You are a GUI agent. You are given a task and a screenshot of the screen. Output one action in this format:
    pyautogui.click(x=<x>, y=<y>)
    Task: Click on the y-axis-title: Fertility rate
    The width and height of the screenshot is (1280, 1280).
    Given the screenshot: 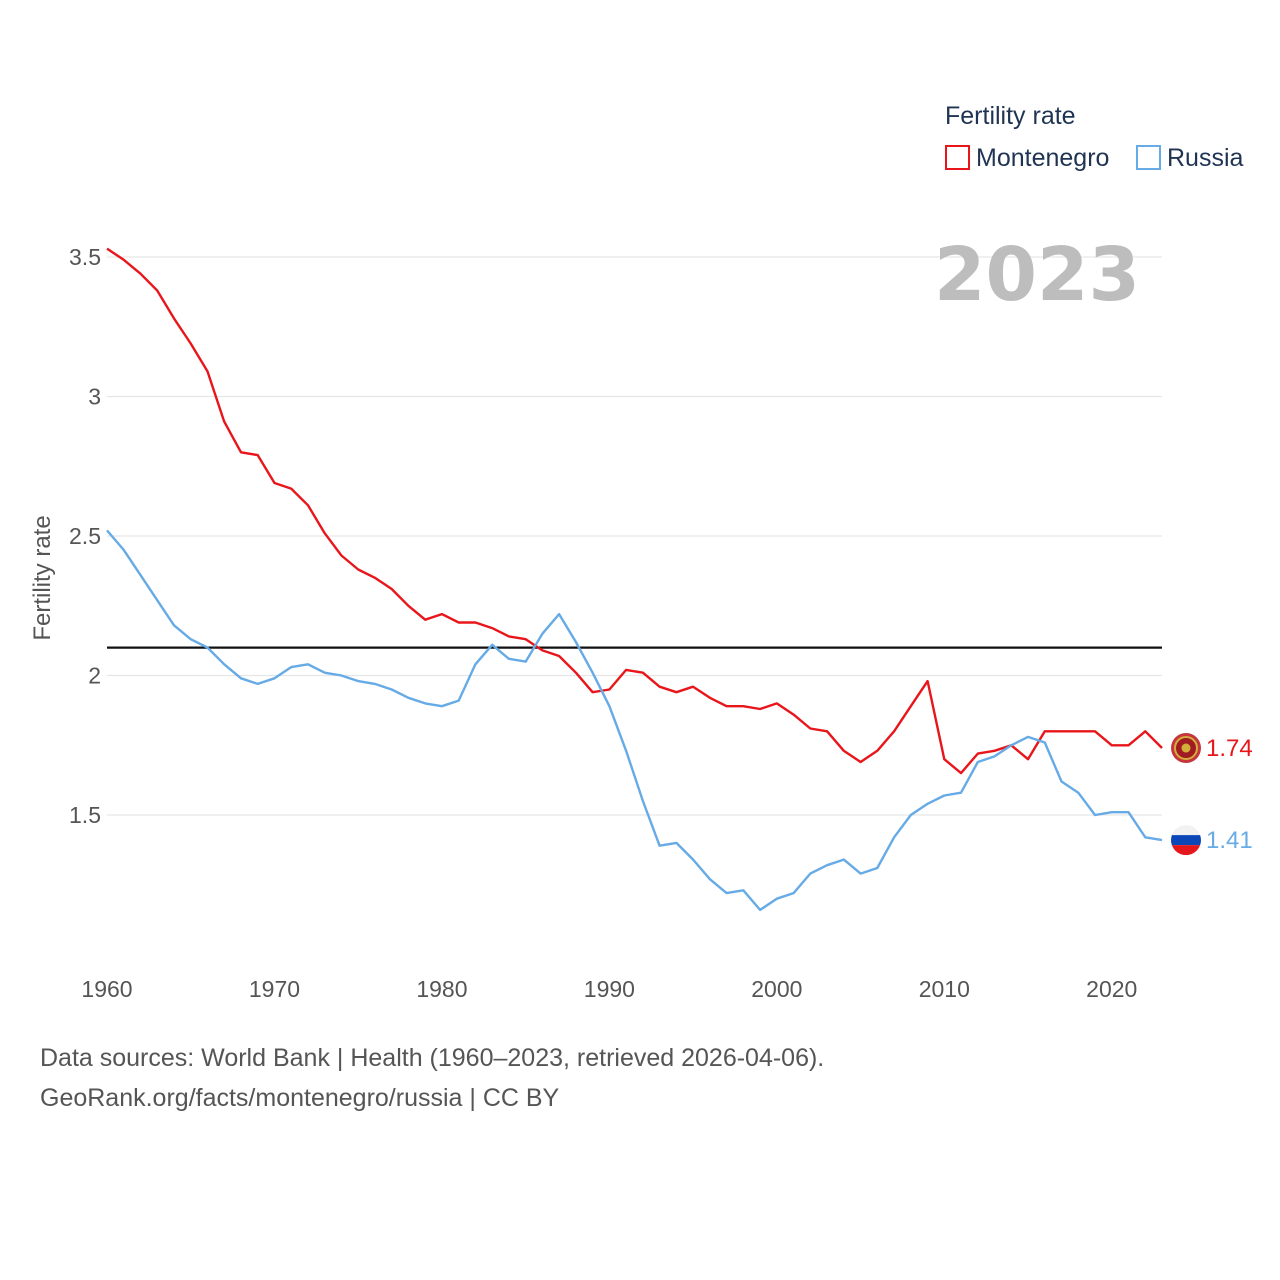 What is the action you would take?
    pyautogui.click(x=42, y=577)
    